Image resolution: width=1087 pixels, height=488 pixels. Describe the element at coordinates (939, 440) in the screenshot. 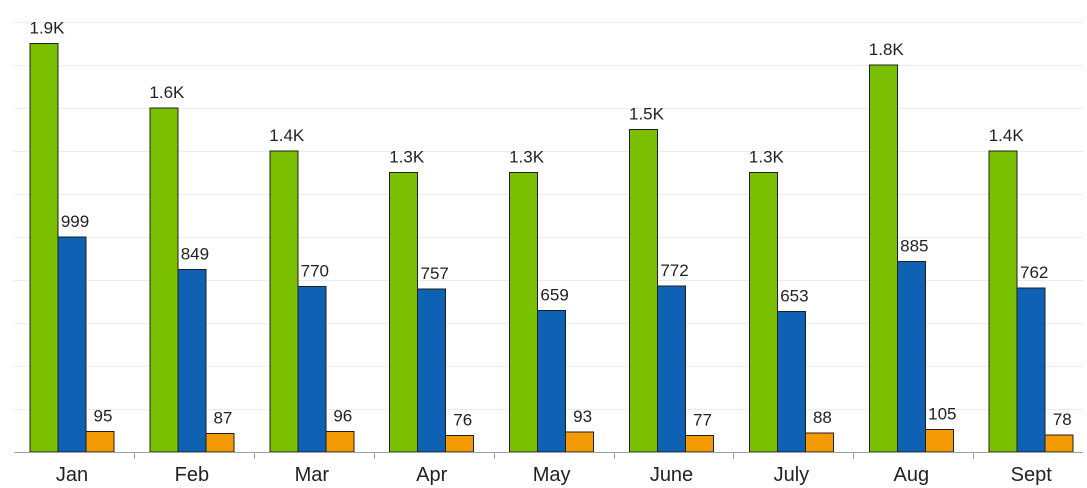

I see `bar-series-3-aug` at that location.